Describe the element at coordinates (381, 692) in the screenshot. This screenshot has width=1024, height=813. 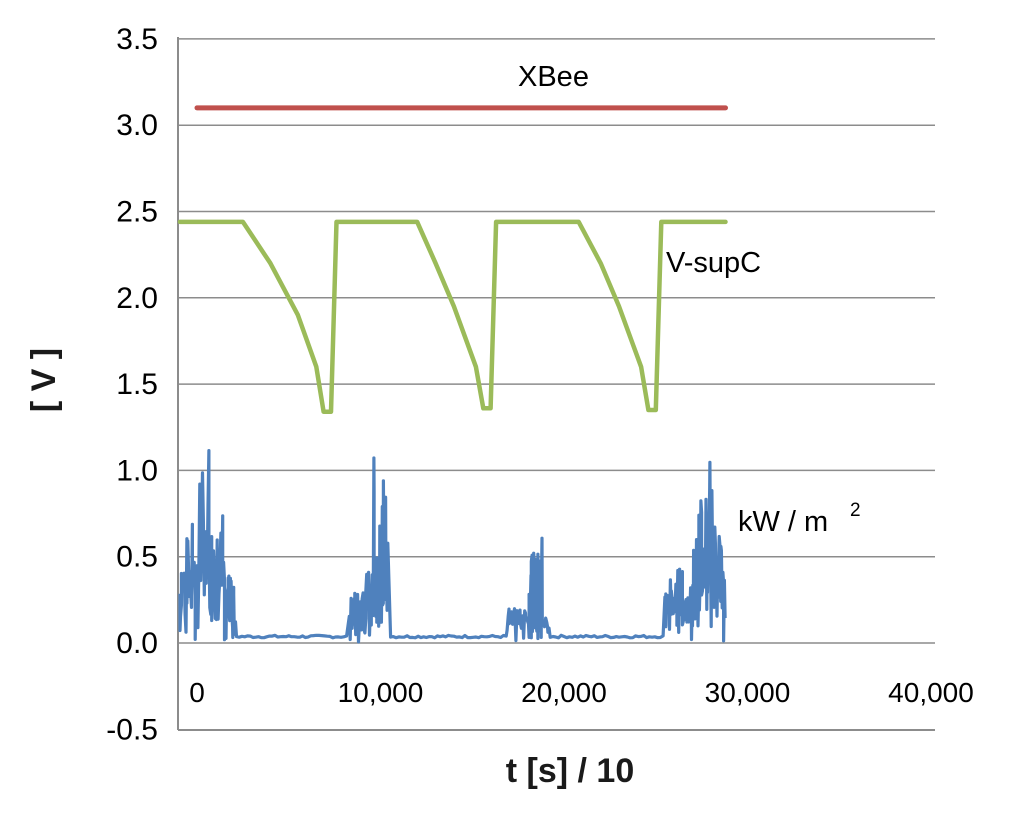
I see `x-tick-label: 10,000` at that location.